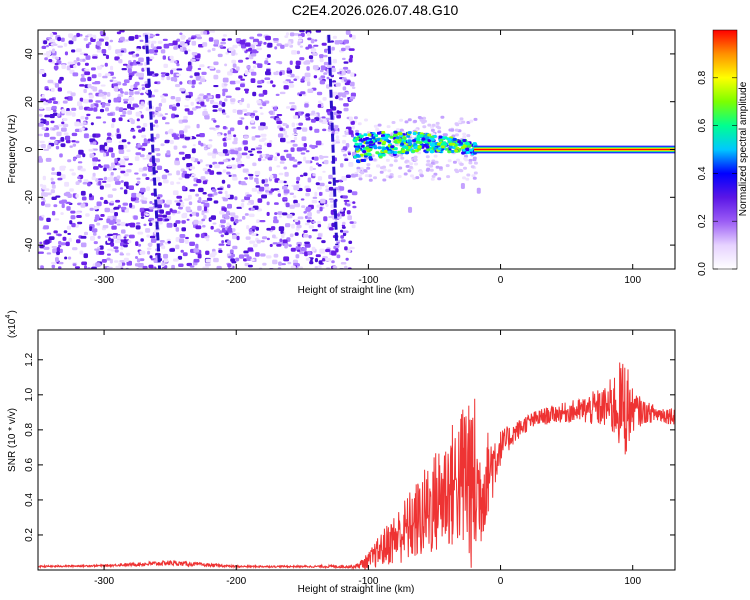 The width and height of the screenshot is (750, 600). What do you see at coordinates (12, 440) in the screenshot?
I see `snr-ylabel: SNR (10 * v/v)` at bounding box center [12, 440].